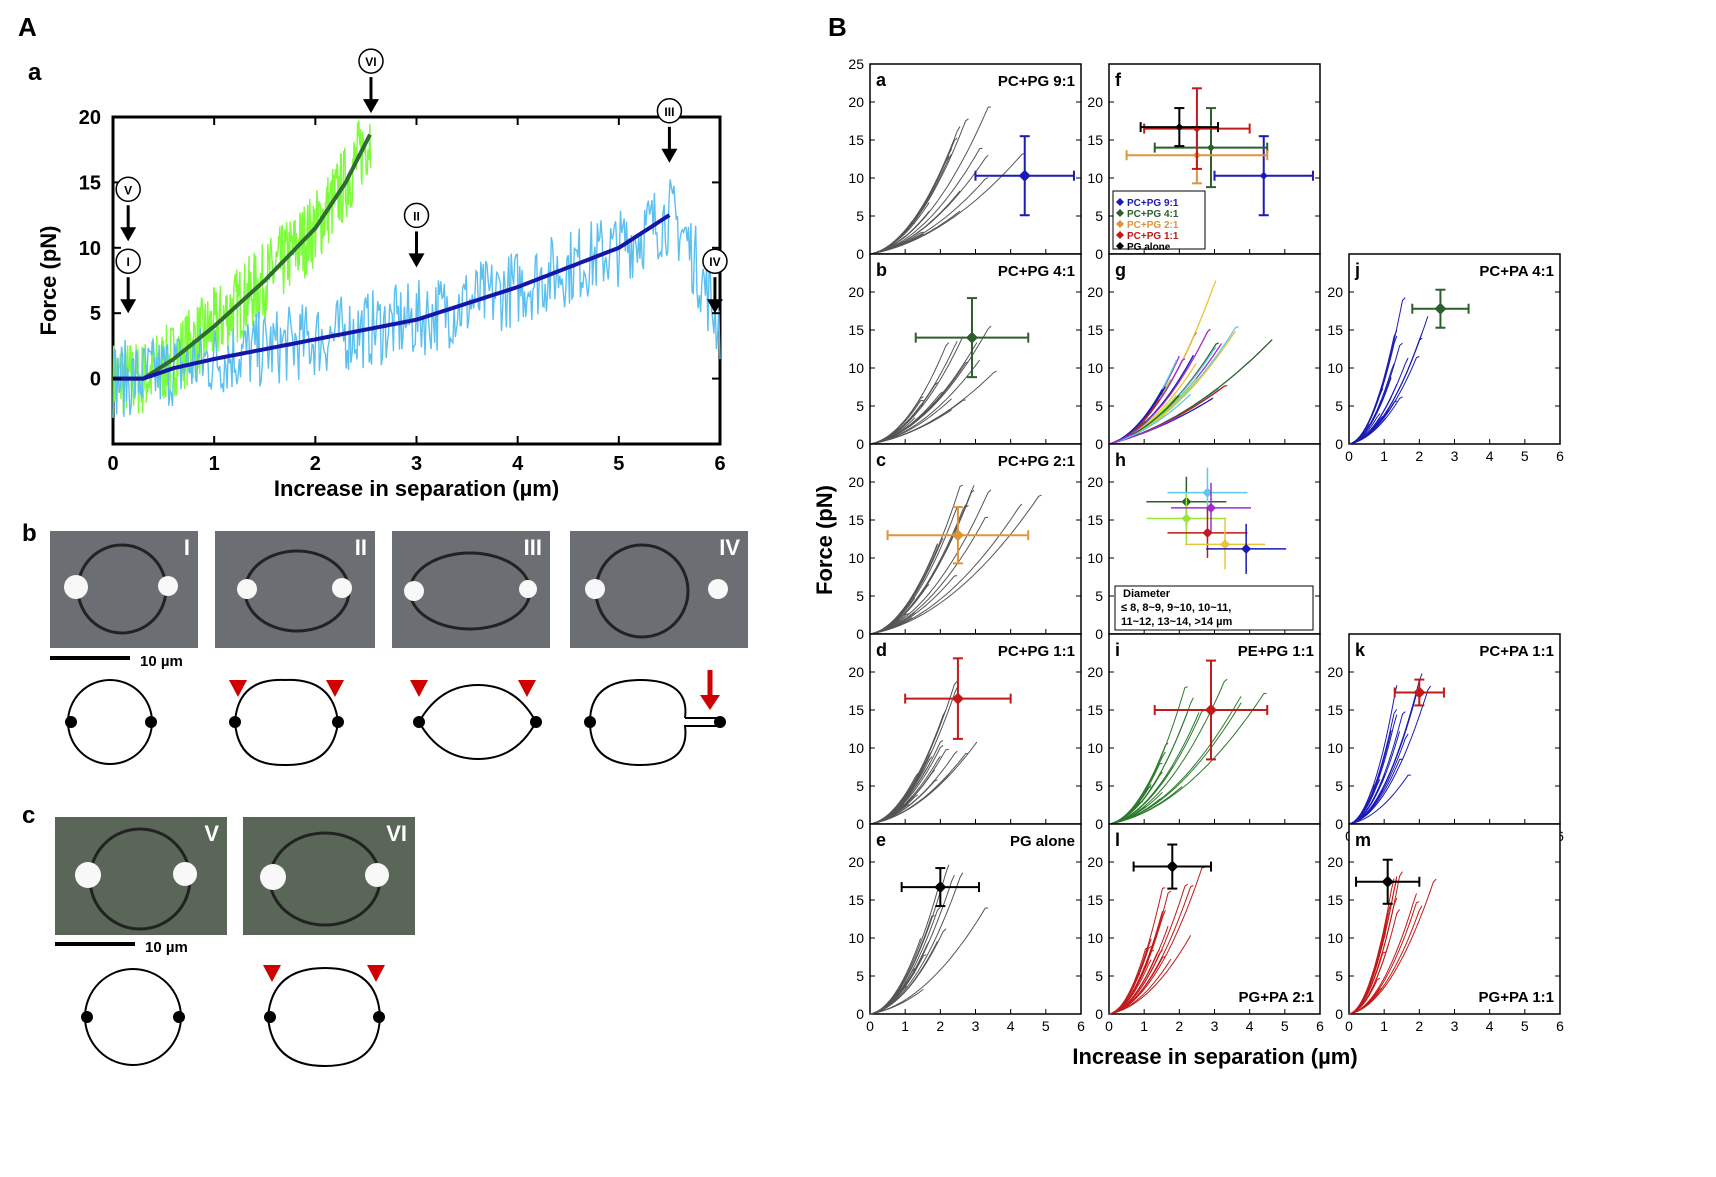 This screenshot has width=1716, height=1177. What do you see at coordinates (161, 661) in the screenshot?
I see `scale-bar-b-text: 10 µm` at bounding box center [161, 661].